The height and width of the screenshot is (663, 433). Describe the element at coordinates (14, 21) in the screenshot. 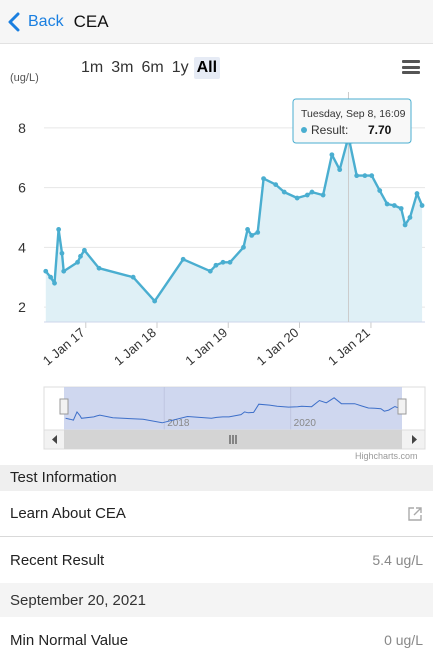

I see `chevron-left-icon` at that location.